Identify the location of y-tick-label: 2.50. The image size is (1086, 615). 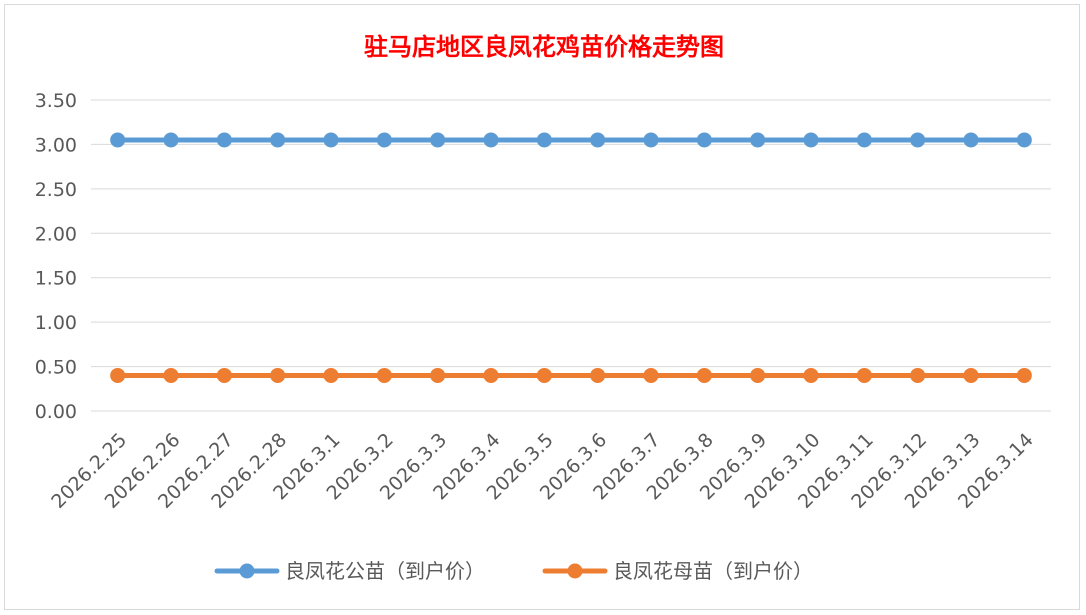
(56, 190).